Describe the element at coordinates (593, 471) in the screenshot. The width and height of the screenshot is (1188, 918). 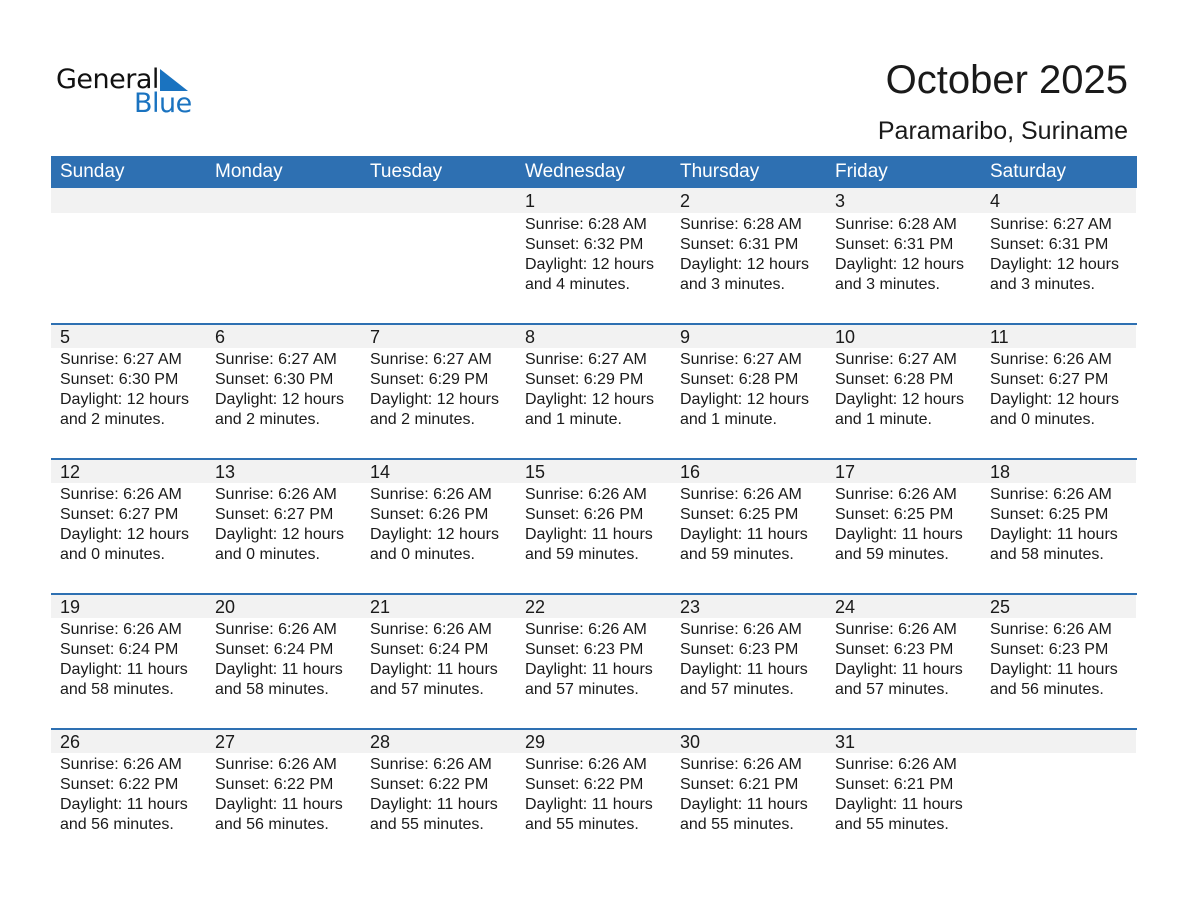
I see `day-number: 15` at that location.